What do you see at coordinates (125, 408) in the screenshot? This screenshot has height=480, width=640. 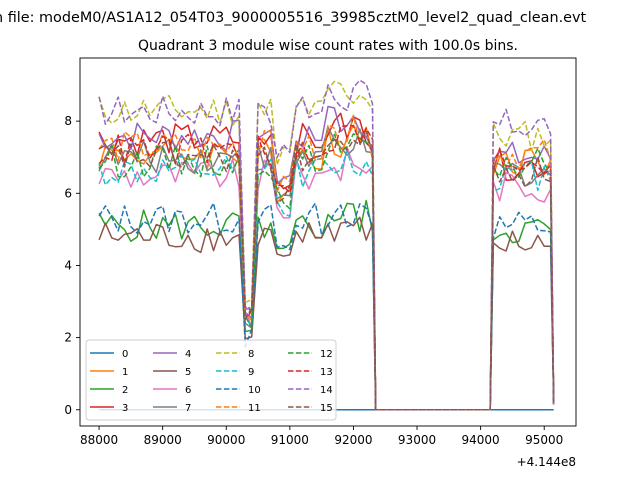 I see `legend-label-3: 3` at bounding box center [125, 408].